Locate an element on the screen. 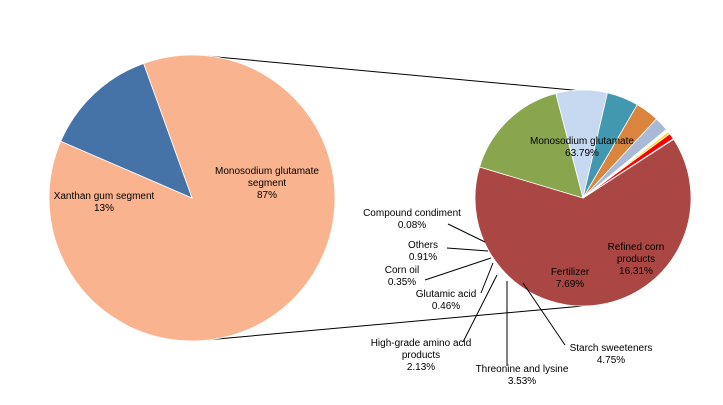  label-corn-oil: Corn oil 0.35% is located at coordinates (402, 276).